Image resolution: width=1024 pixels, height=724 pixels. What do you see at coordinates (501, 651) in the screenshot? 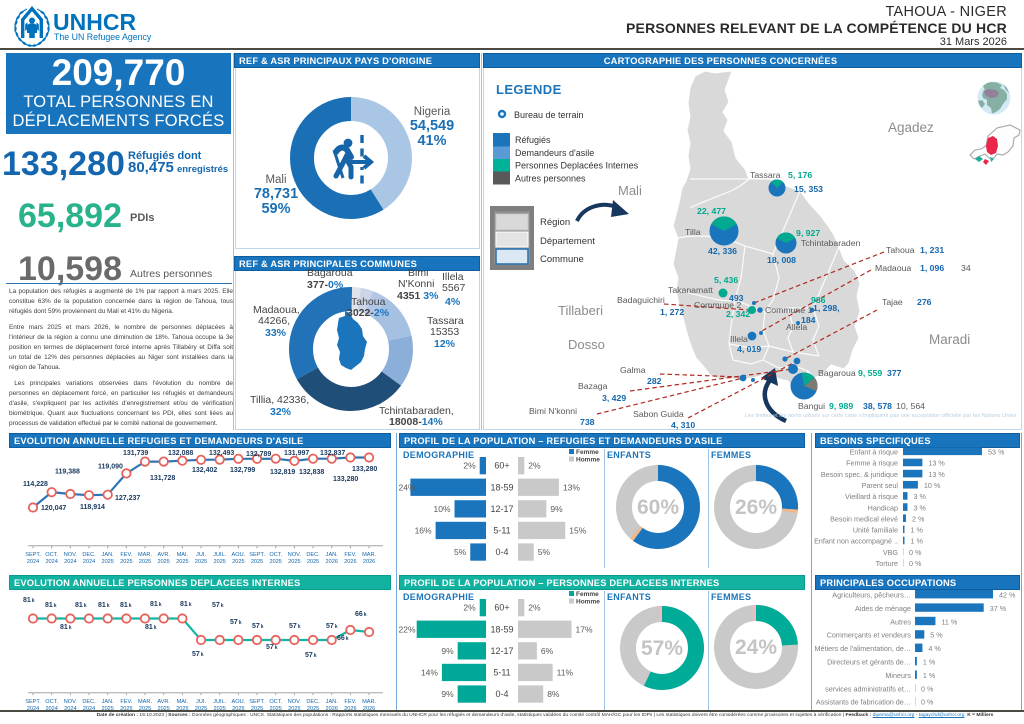
I see `svg-text: 12-17` at bounding box center [501, 651].